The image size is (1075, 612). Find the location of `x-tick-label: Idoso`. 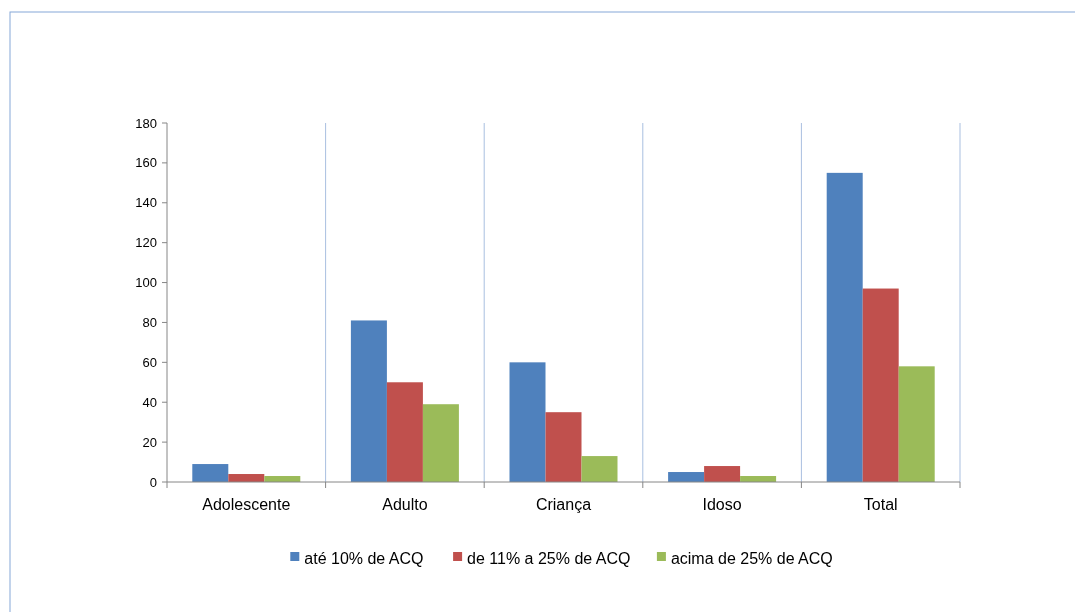

x-tick-label: Idoso is located at coordinates (722, 504).